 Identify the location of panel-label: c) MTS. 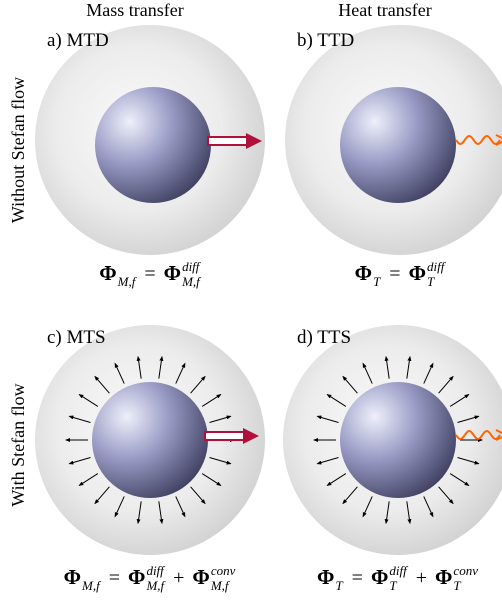
(76, 337).